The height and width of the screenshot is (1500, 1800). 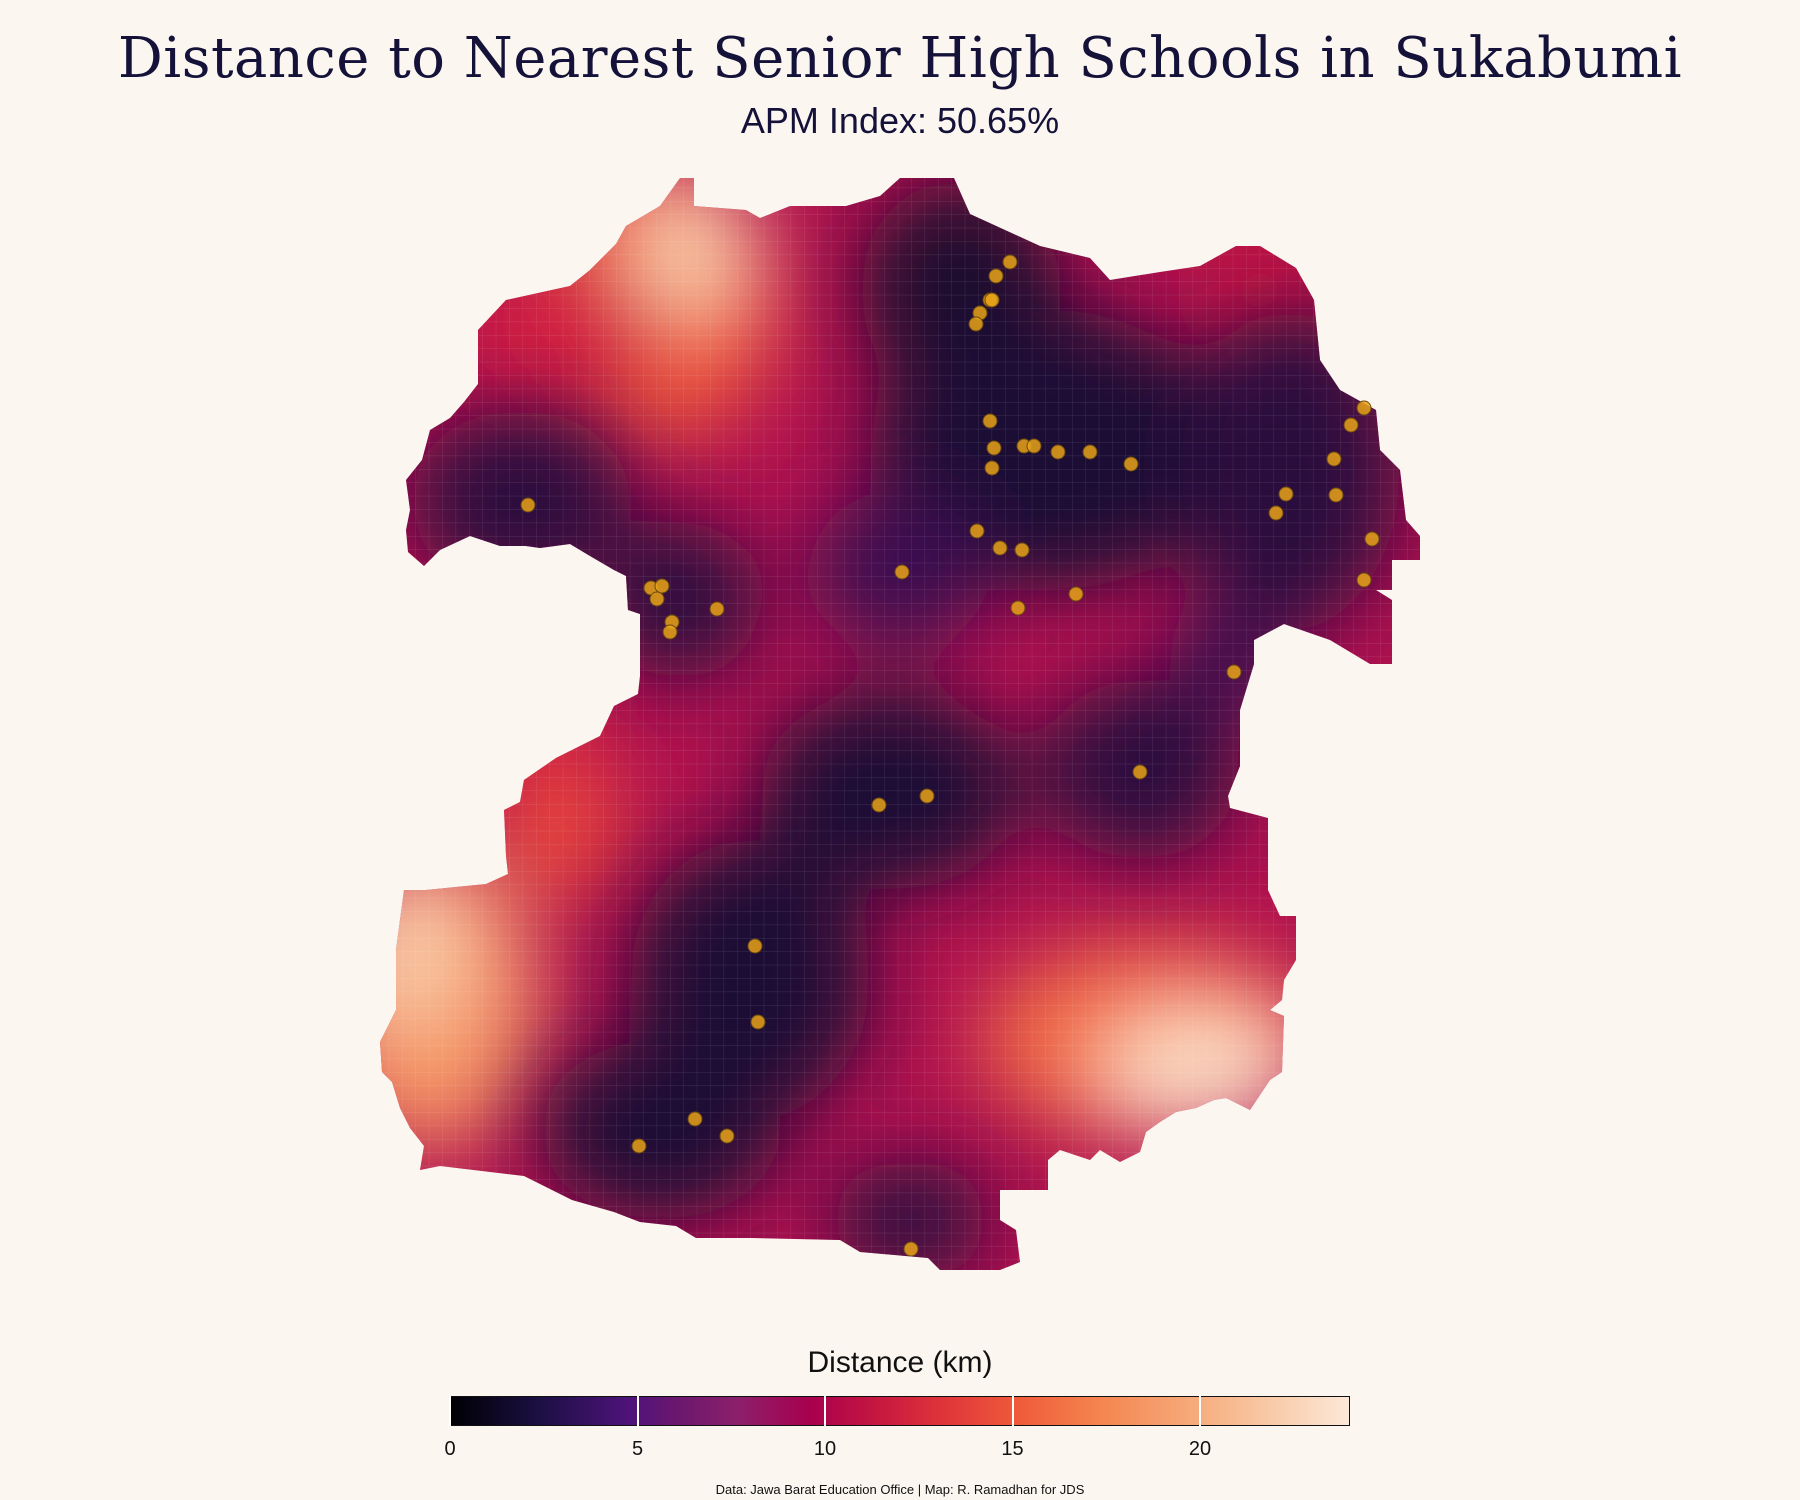 What do you see at coordinates (825, 1449) in the screenshot?
I see `legend-tick-label: 10` at bounding box center [825, 1449].